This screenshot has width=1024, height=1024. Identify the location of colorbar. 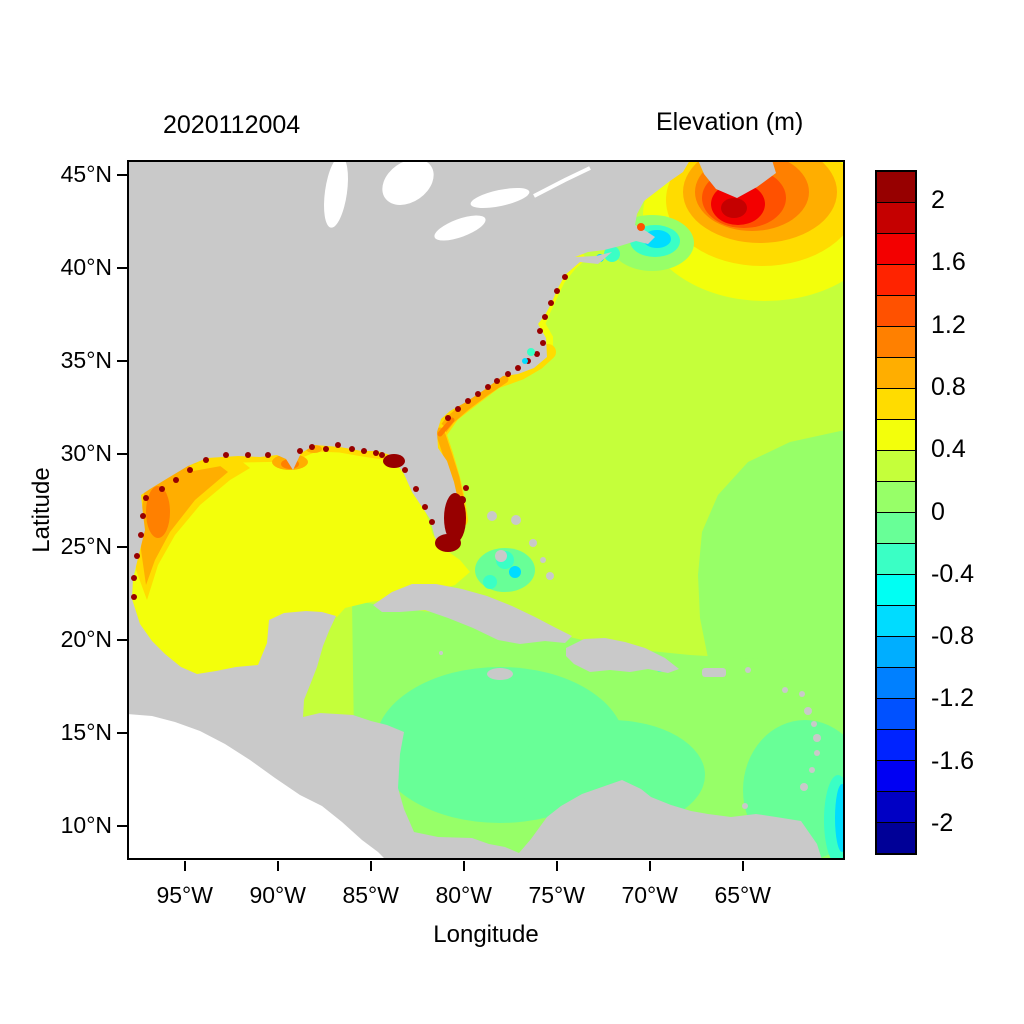
(896, 512).